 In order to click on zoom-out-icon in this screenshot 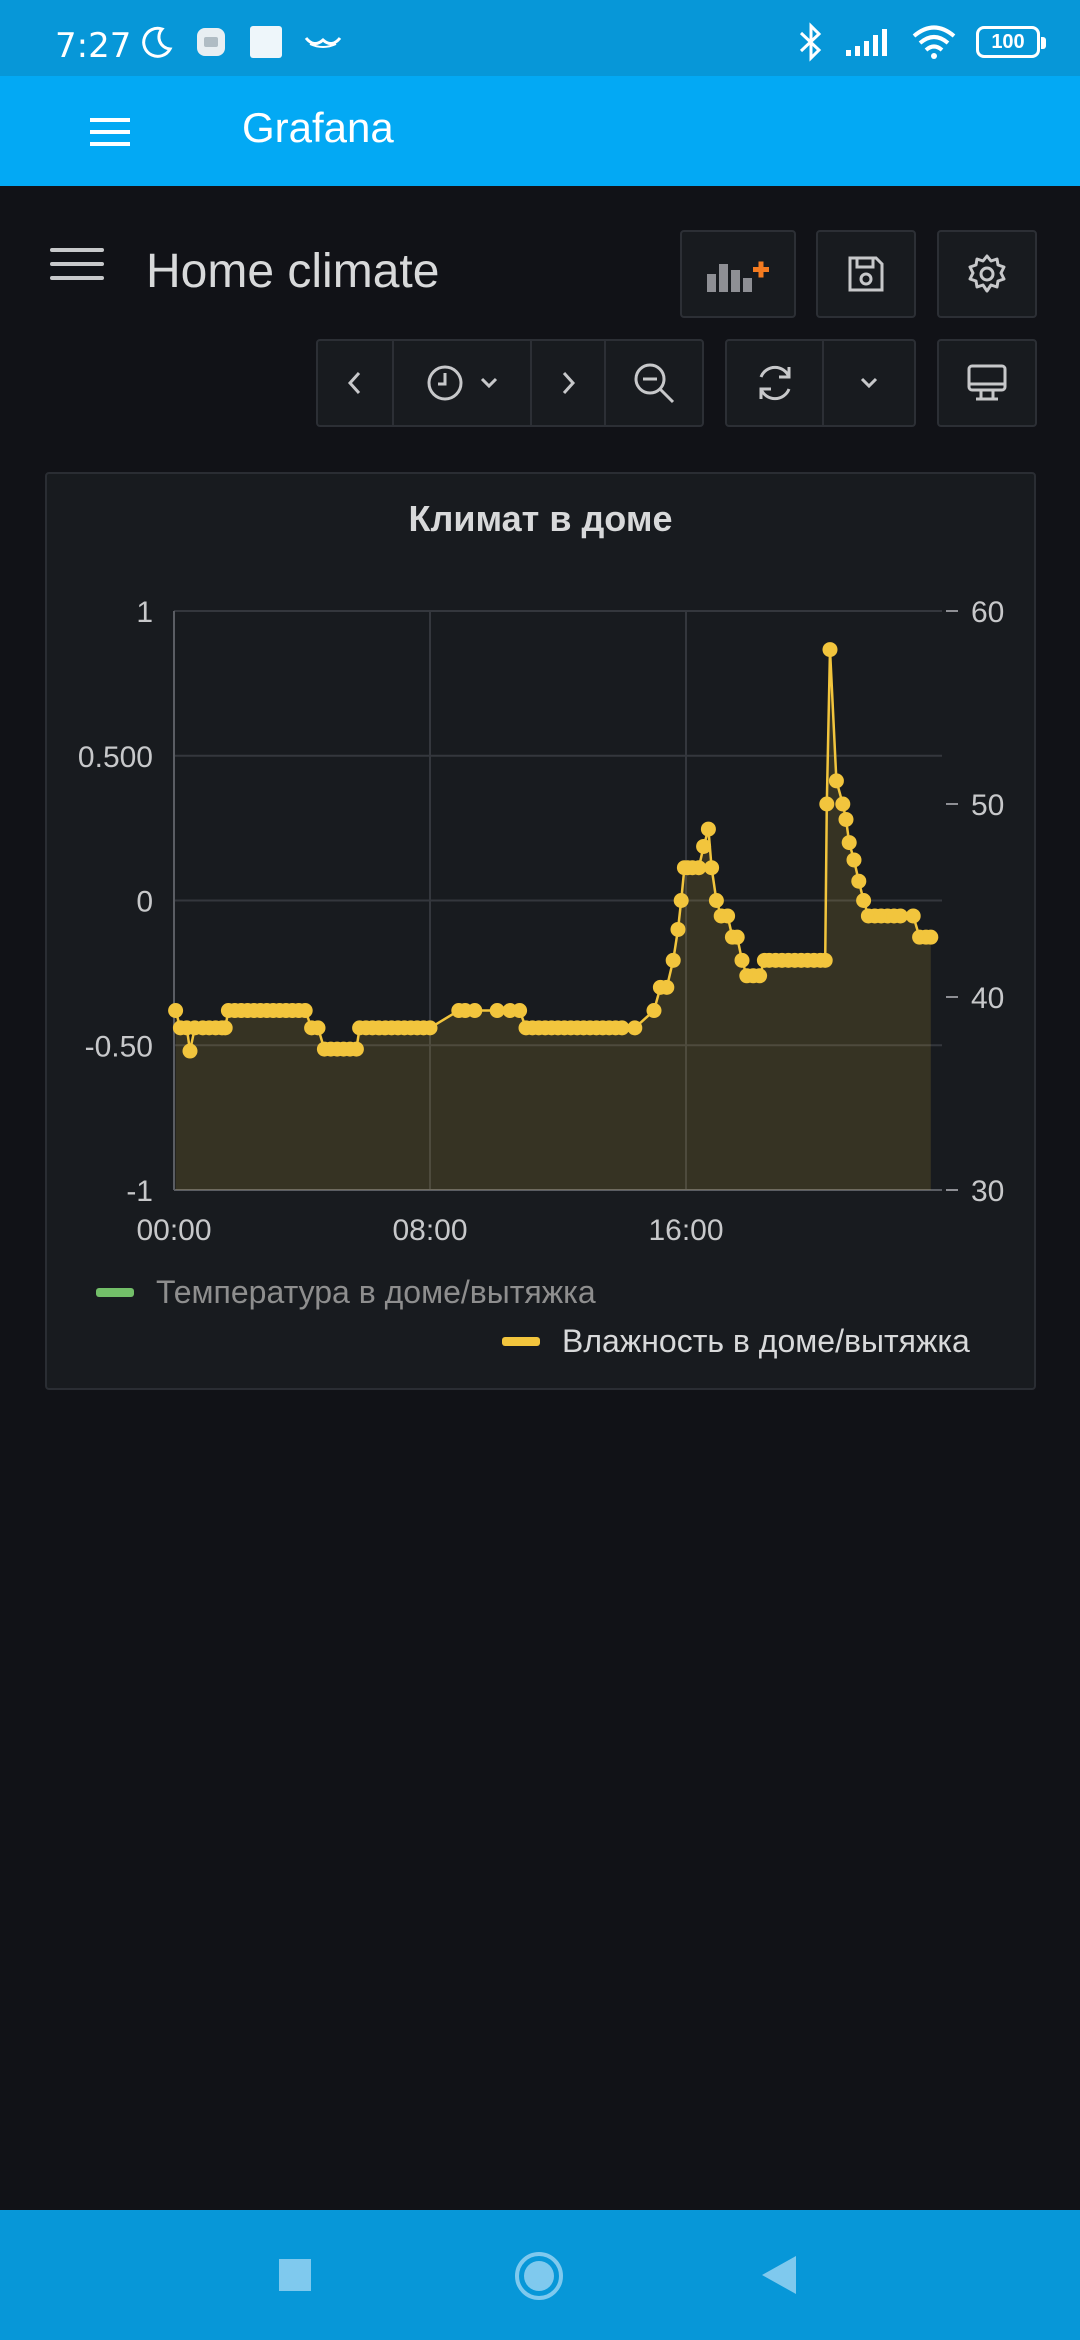, I will do `click(654, 383)`.